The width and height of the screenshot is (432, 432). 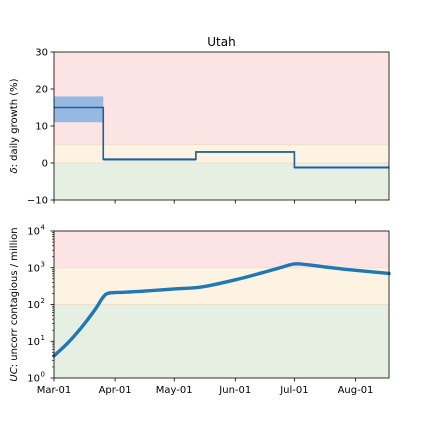 I want to click on growth-y-axis-label: δ: daily growth (%), so click(x=14, y=125).